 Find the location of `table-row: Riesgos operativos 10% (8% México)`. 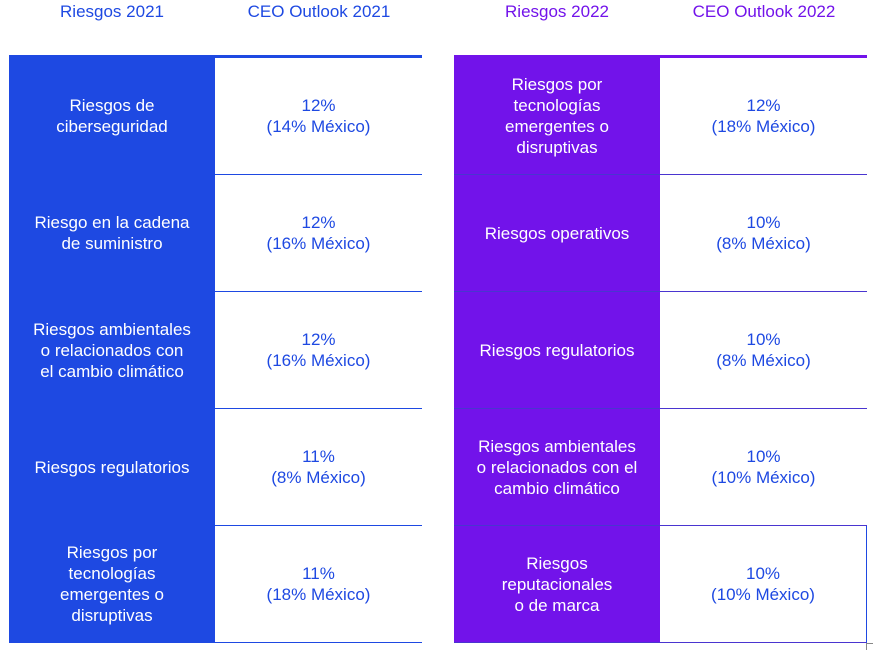

table-row: Riesgos operativos 10% (8% México) is located at coordinates (660, 233).